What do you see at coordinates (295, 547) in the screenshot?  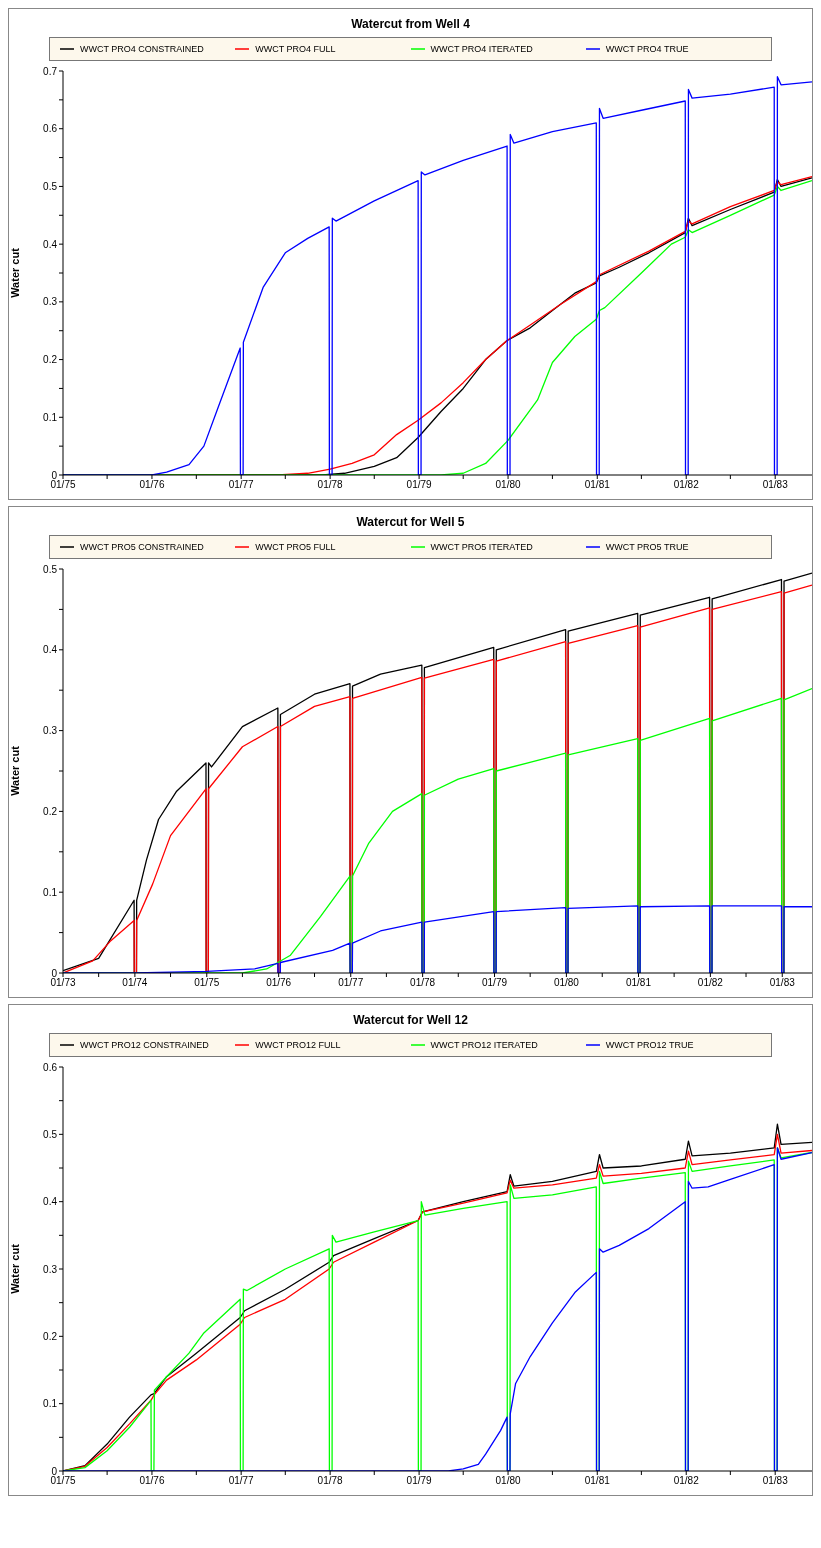 I see `legend-label: WWCT PRO5 FULL` at bounding box center [295, 547].